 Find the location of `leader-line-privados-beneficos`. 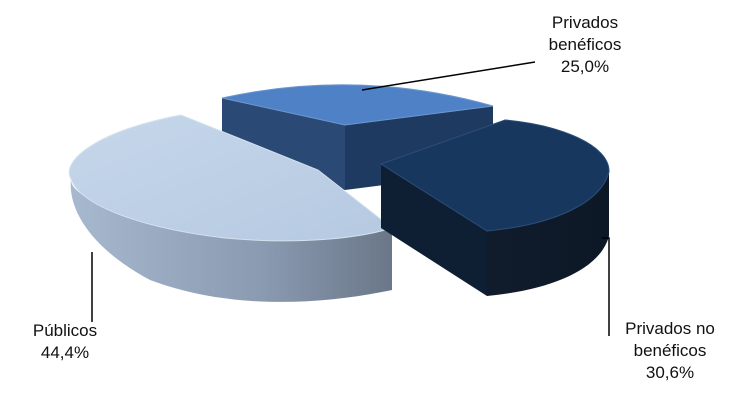

leader-line-privados-beneficos is located at coordinates (448, 76).